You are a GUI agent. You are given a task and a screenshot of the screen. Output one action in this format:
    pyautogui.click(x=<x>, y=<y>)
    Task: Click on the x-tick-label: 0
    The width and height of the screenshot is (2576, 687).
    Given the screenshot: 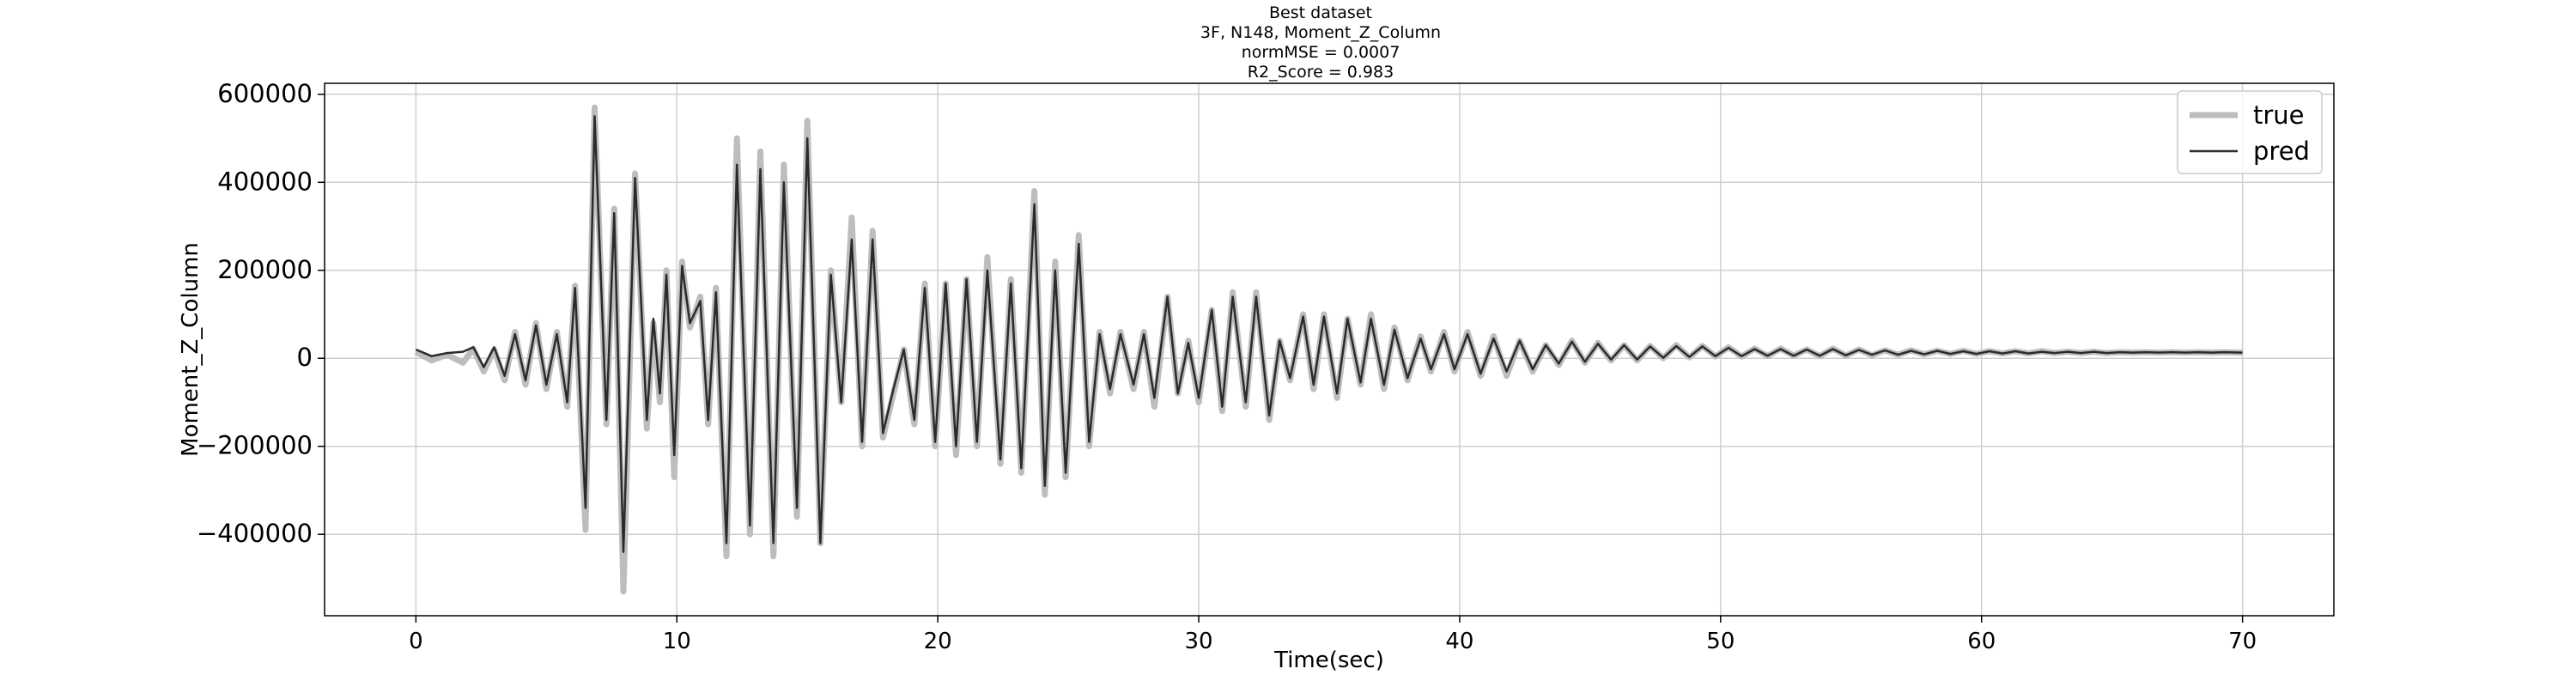 What is the action you would take?
    pyautogui.click(x=416, y=641)
    